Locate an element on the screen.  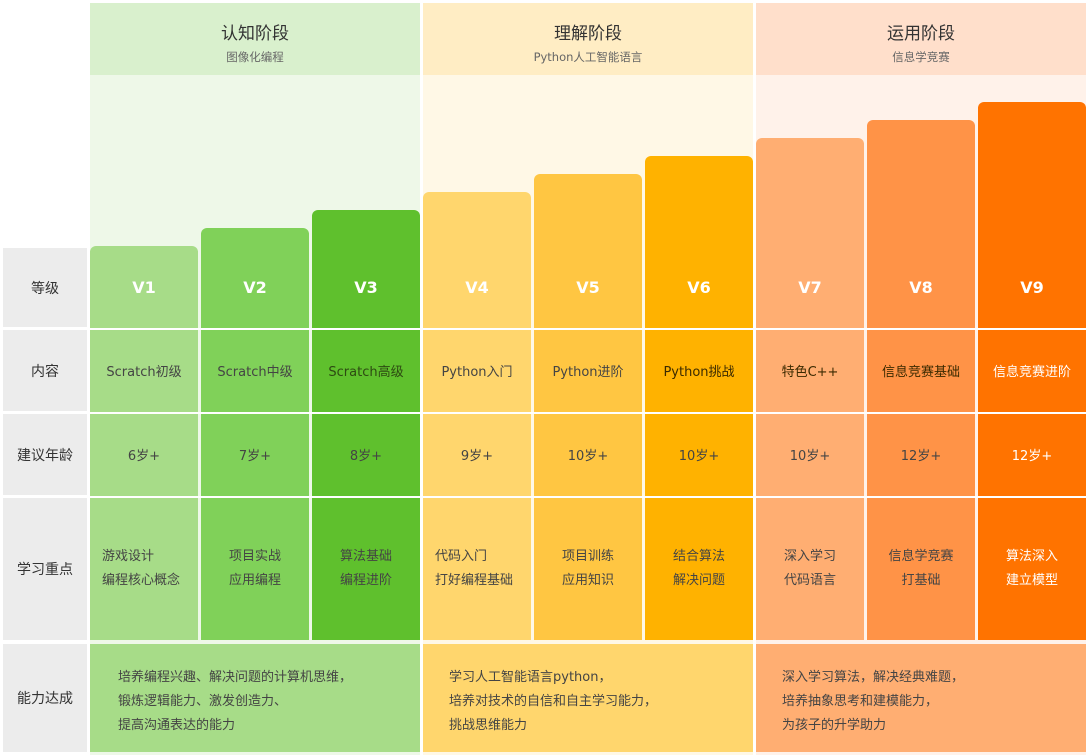
level-focus: 结合算法 解决问题 is located at coordinates (699, 569).